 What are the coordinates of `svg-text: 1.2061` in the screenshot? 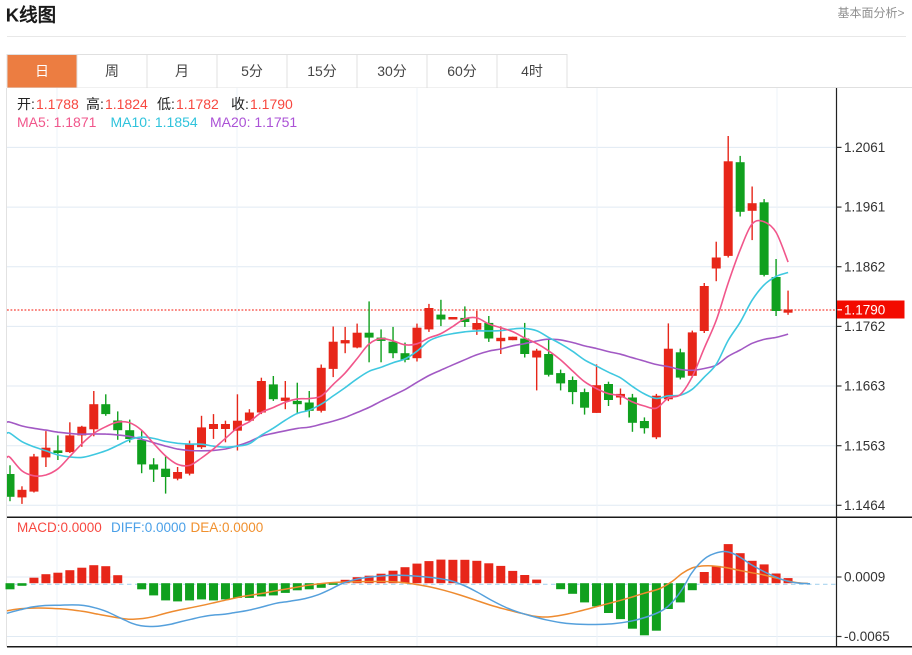 It's located at (864, 147).